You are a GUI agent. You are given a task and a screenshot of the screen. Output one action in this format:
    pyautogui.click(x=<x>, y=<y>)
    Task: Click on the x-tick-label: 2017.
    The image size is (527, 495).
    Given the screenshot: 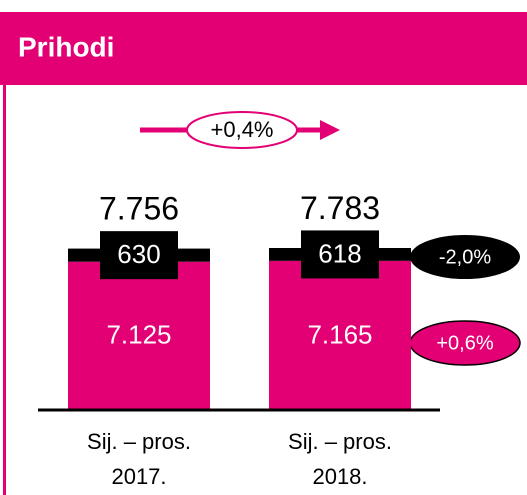 What is the action you would take?
    pyautogui.click(x=138, y=476)
    